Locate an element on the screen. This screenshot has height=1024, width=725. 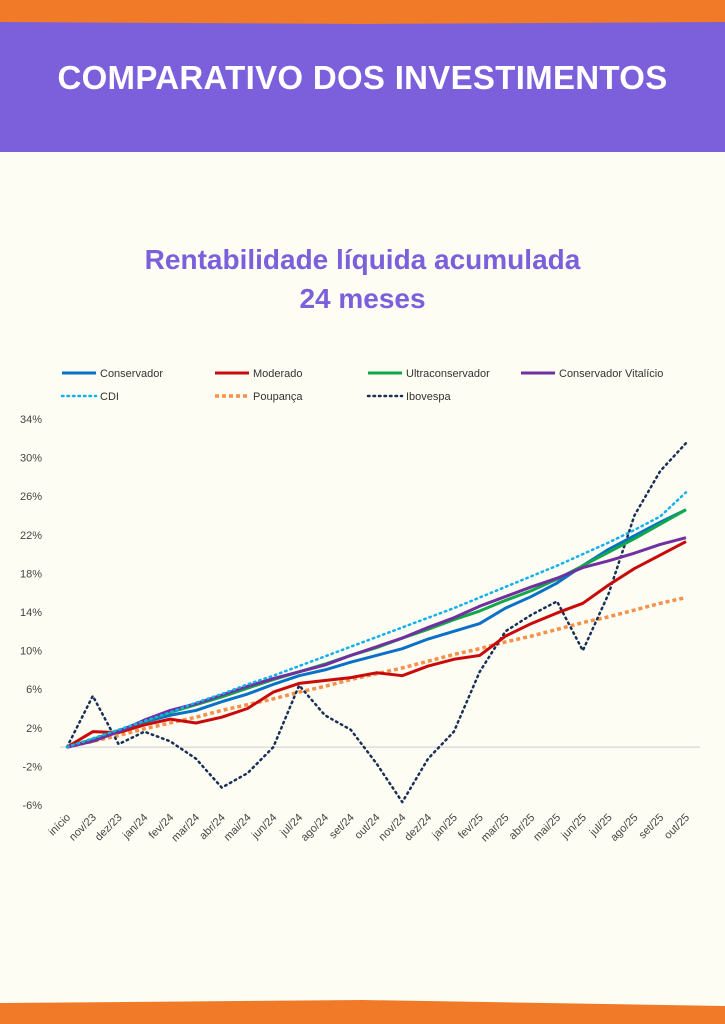
x-tick-label: dez/23 is located at coordinates (109, 828).